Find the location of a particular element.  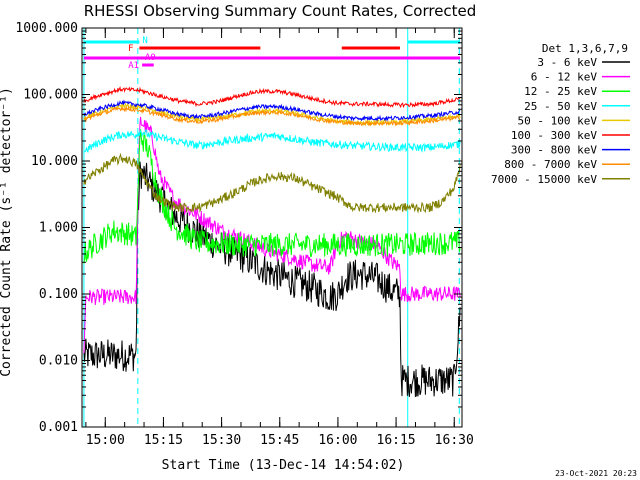

attenuator-bars: NF A1 A0 is located at coordinates (272, 53).